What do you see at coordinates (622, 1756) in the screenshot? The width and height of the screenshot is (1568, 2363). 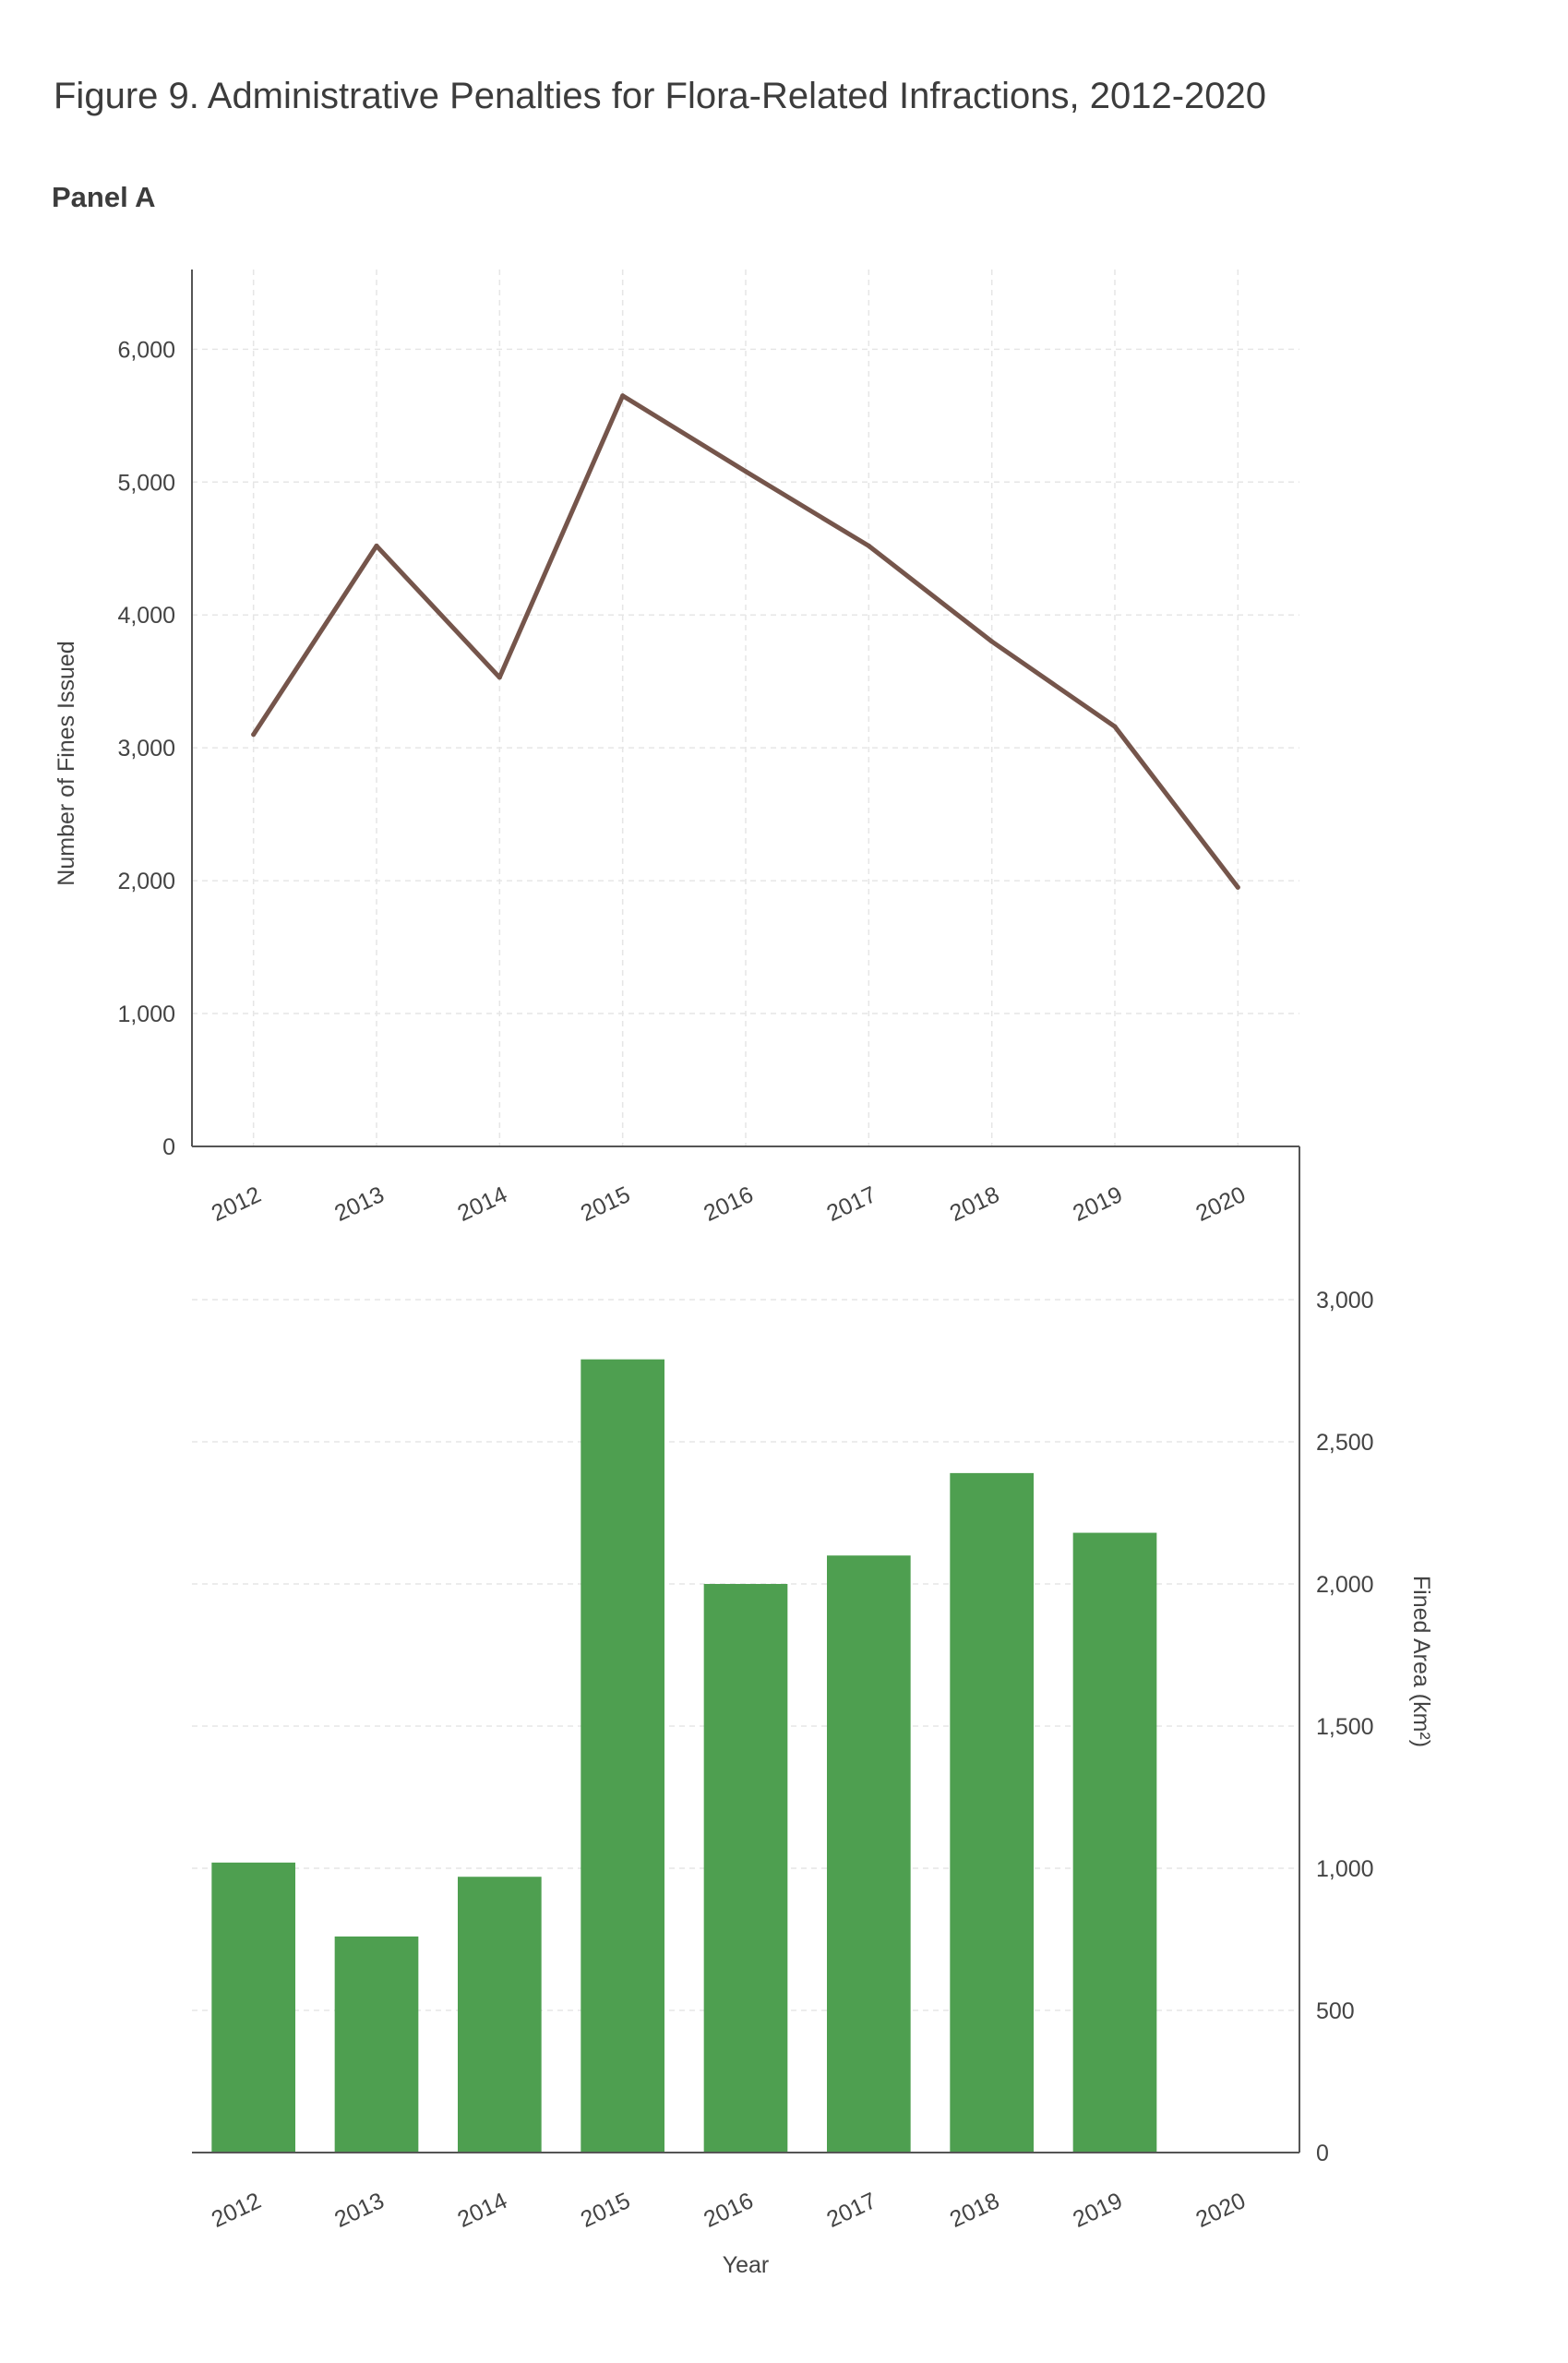 I see `bar-2015` at bounding box center [622, 1756].